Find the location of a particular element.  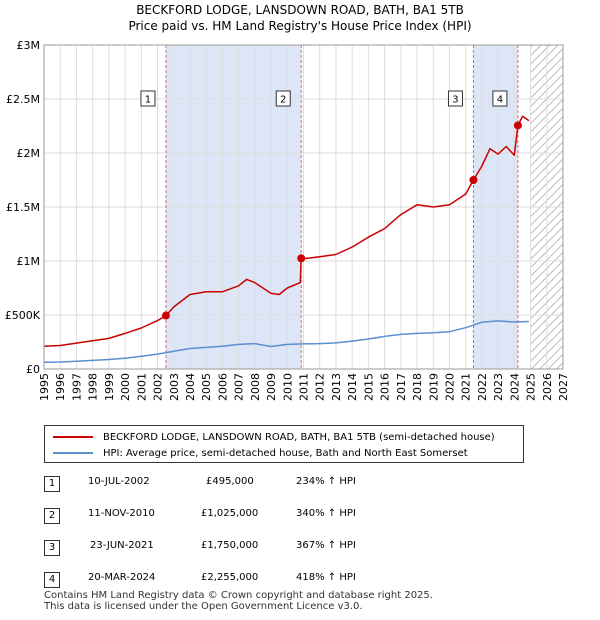

x-tick-label: 2011 is located at coordinates (304, 387).